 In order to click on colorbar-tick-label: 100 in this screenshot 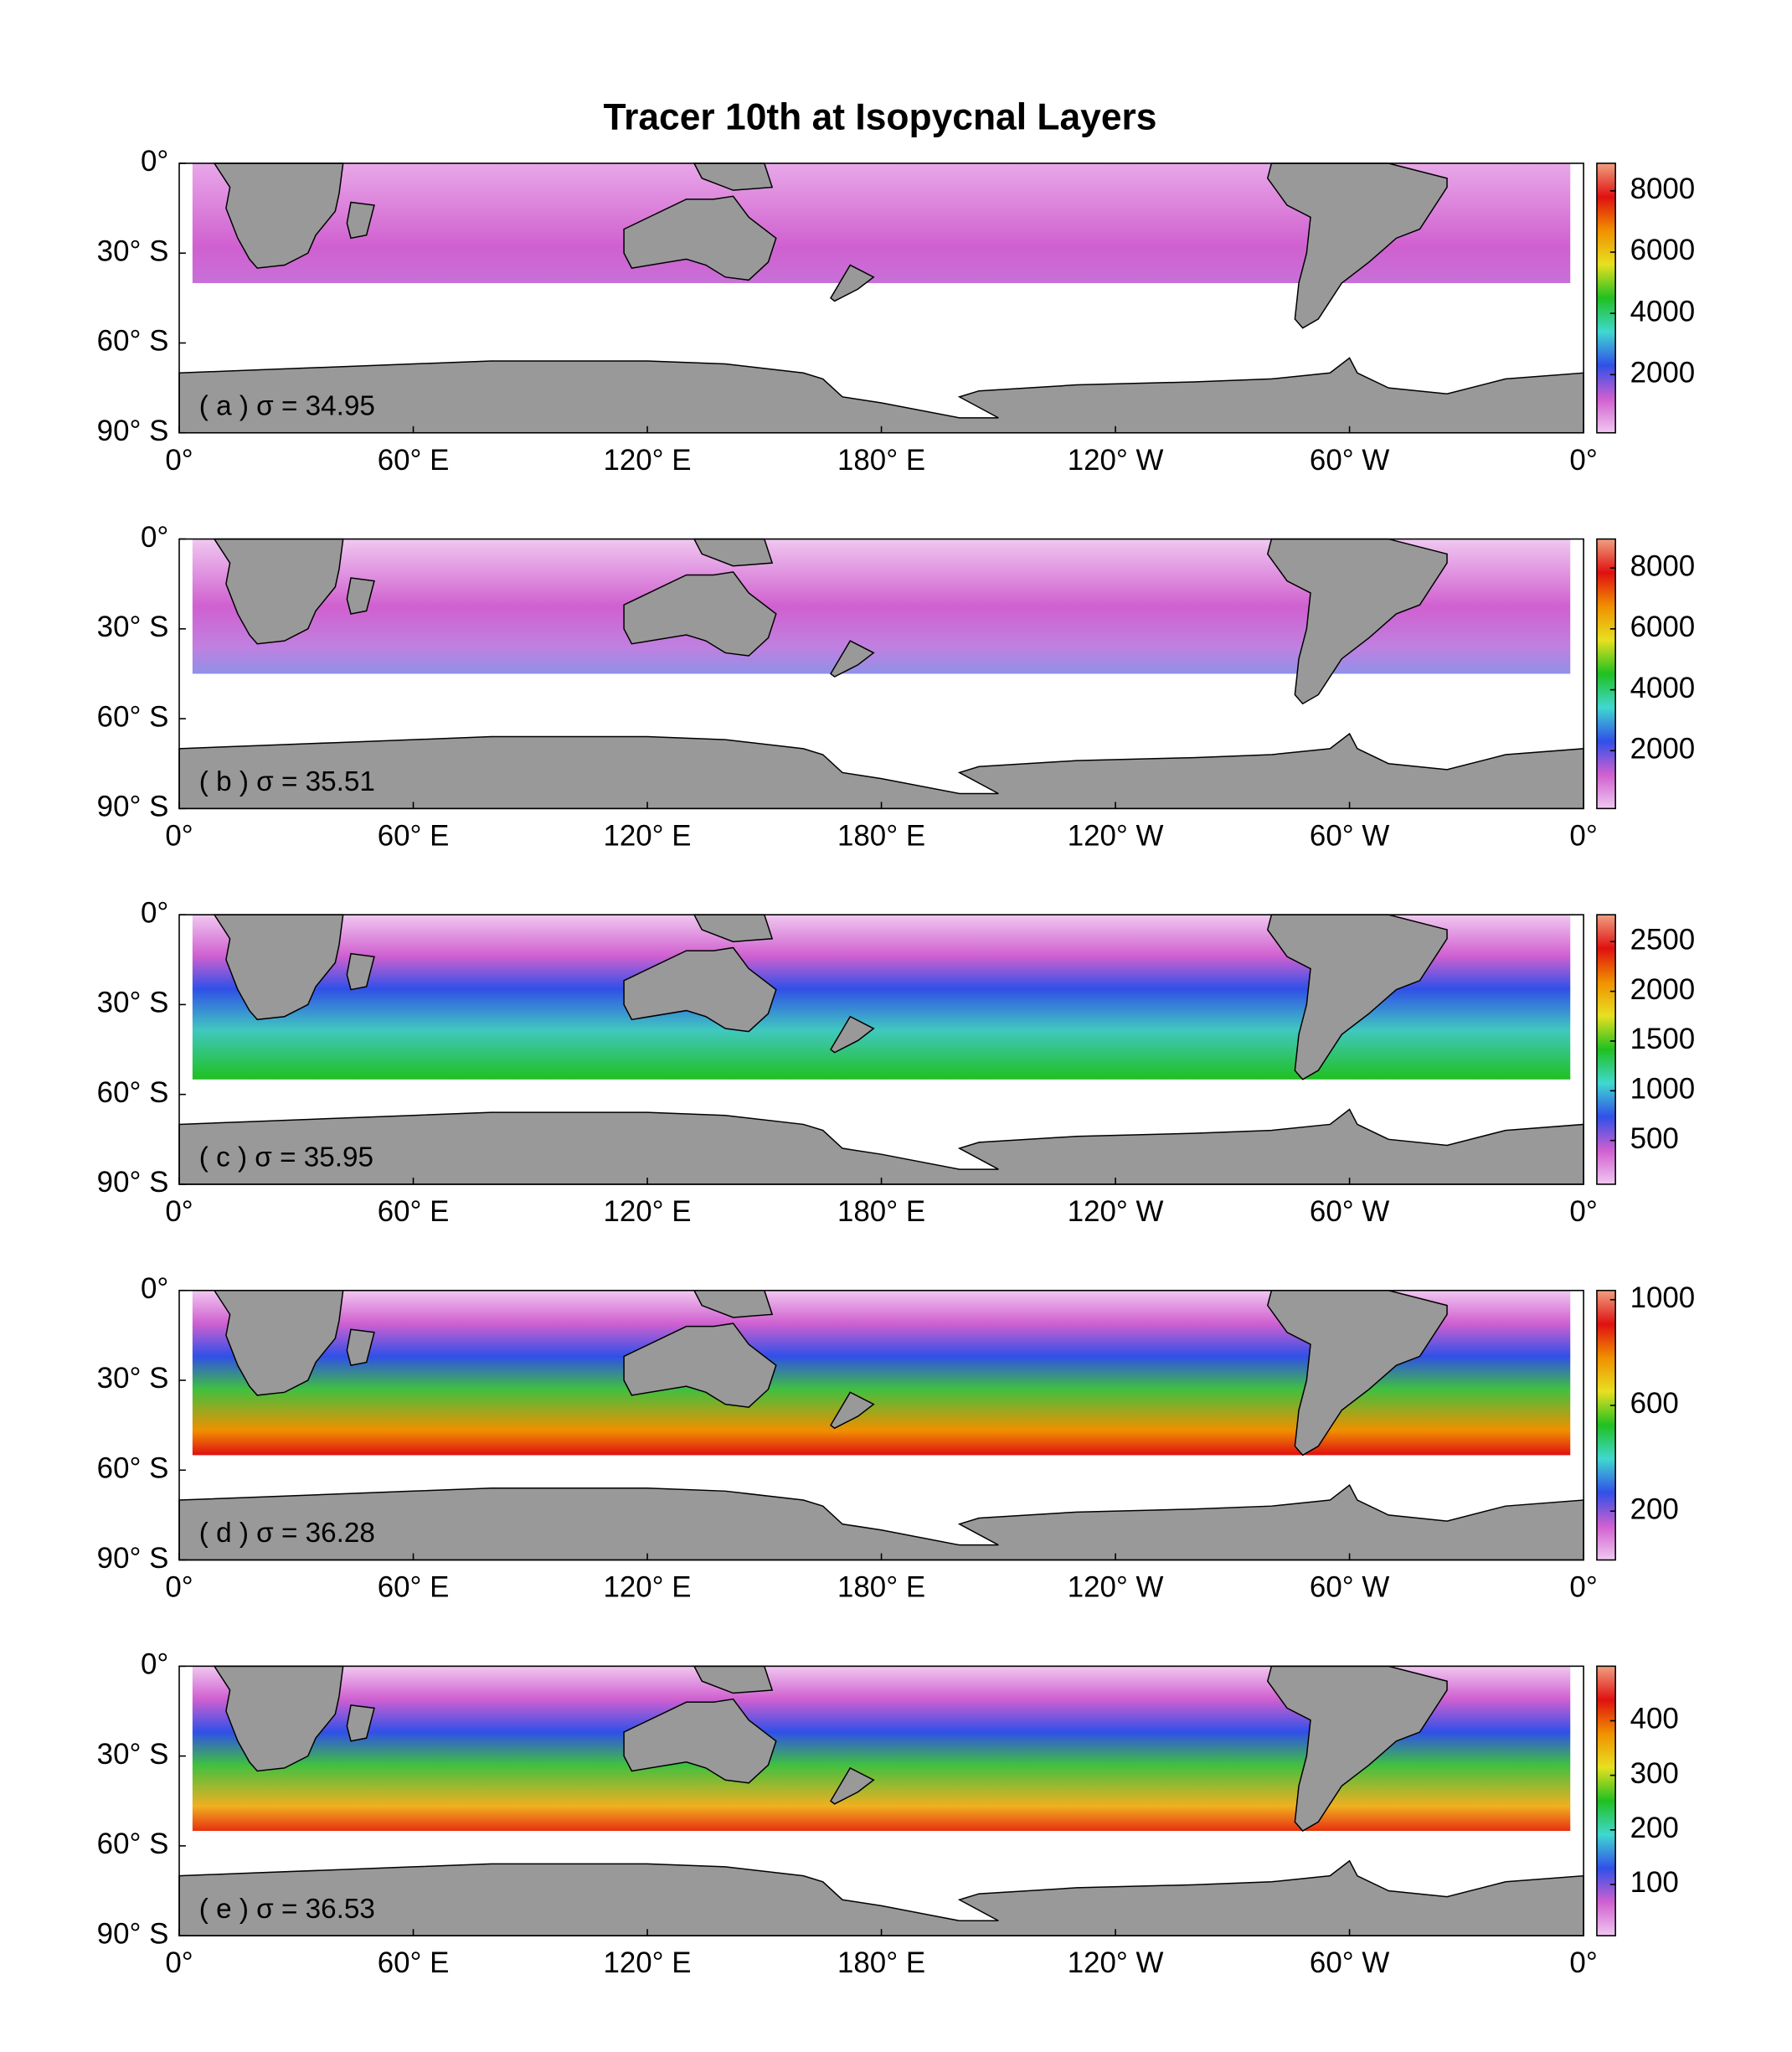, I will do `click(1655, 1883)`.